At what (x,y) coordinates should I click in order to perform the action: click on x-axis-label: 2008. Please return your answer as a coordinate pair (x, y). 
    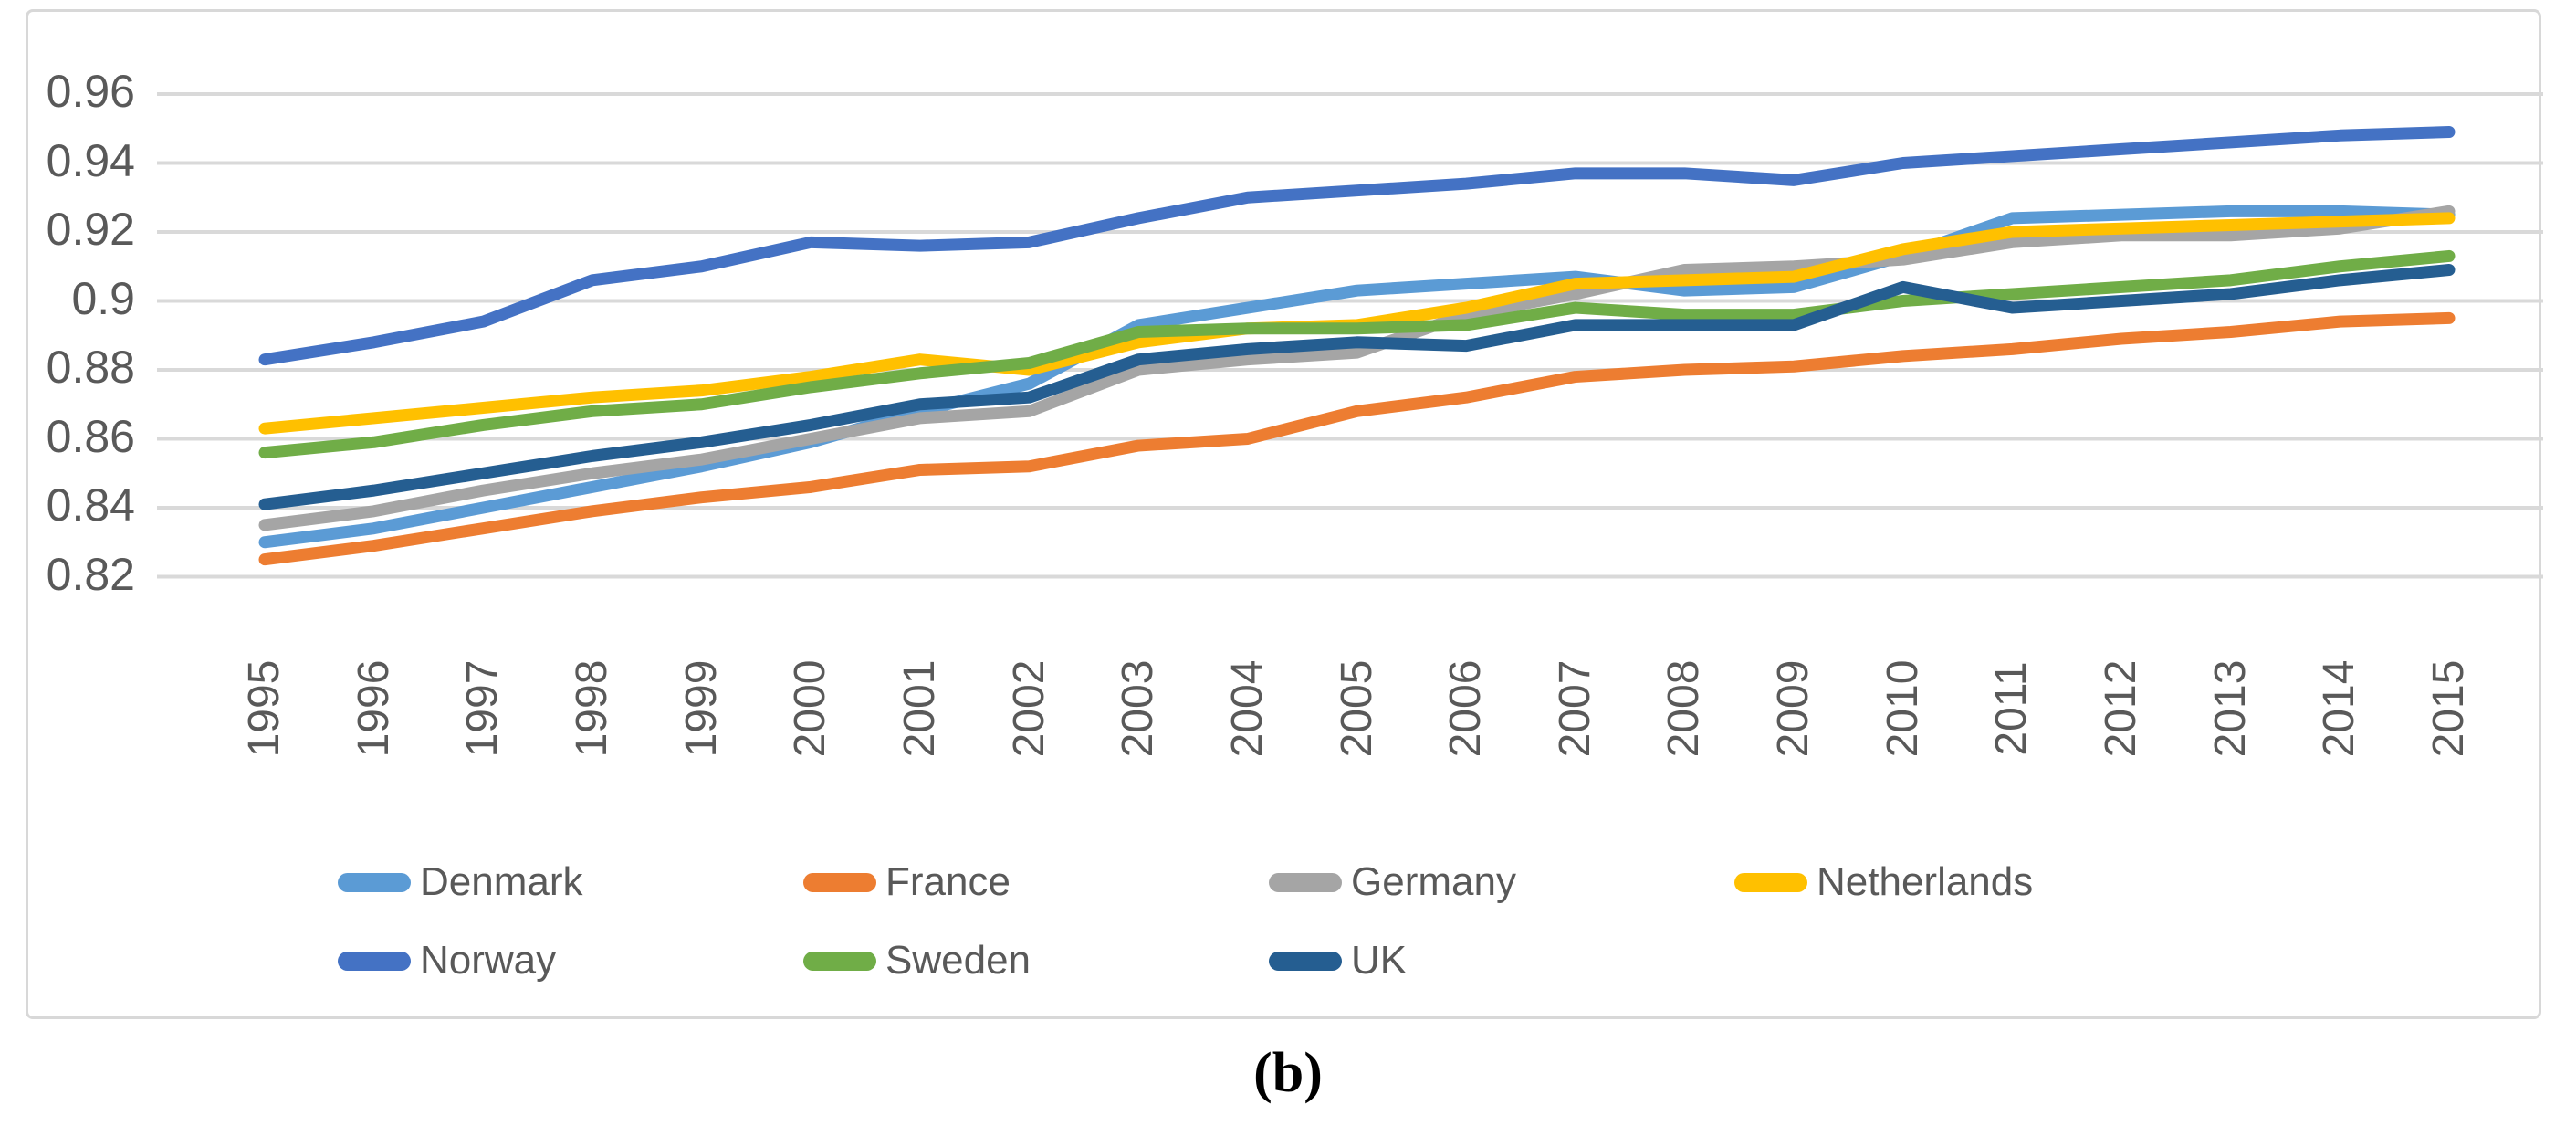
    Looking at the image, I should click on (1685, 708).